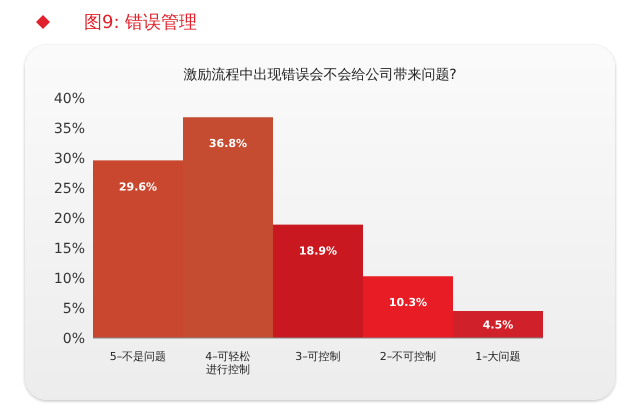  I want to click on data-label: 10.3%, so click(408, 303).